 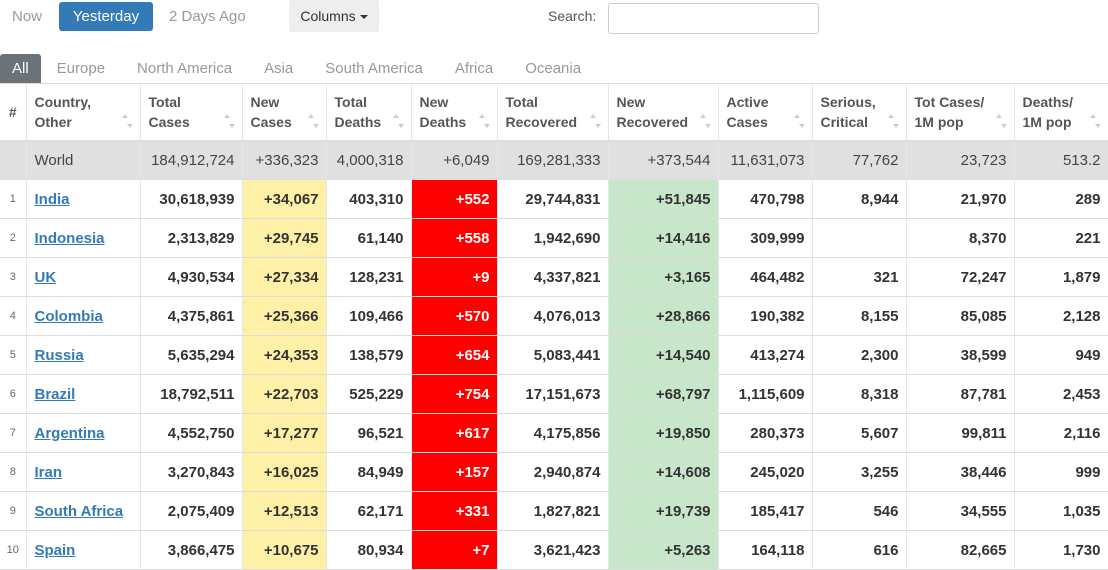 I want to click on cell: 96,521, so click(x=369, y=433).